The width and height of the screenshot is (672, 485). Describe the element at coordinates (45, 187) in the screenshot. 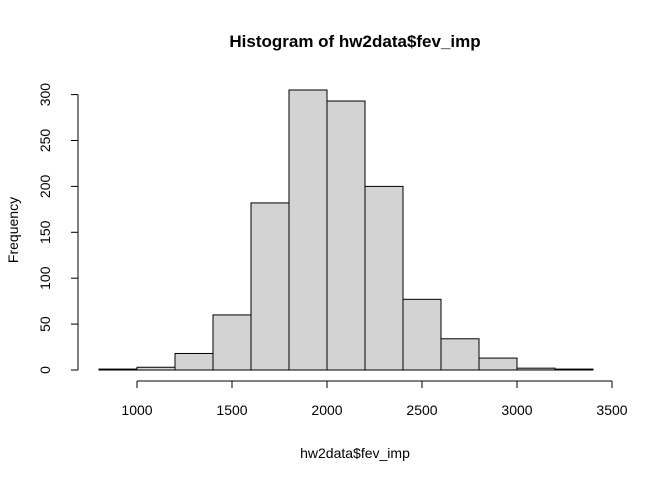

I see `y-tick-label-4: 200` at that location.